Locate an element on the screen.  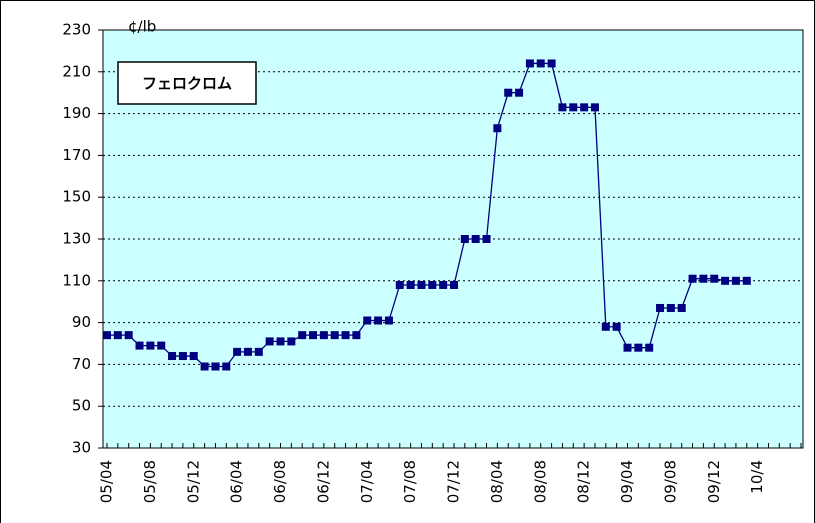
x-tick-label: 07/04 is located at coordinates (367, 481).